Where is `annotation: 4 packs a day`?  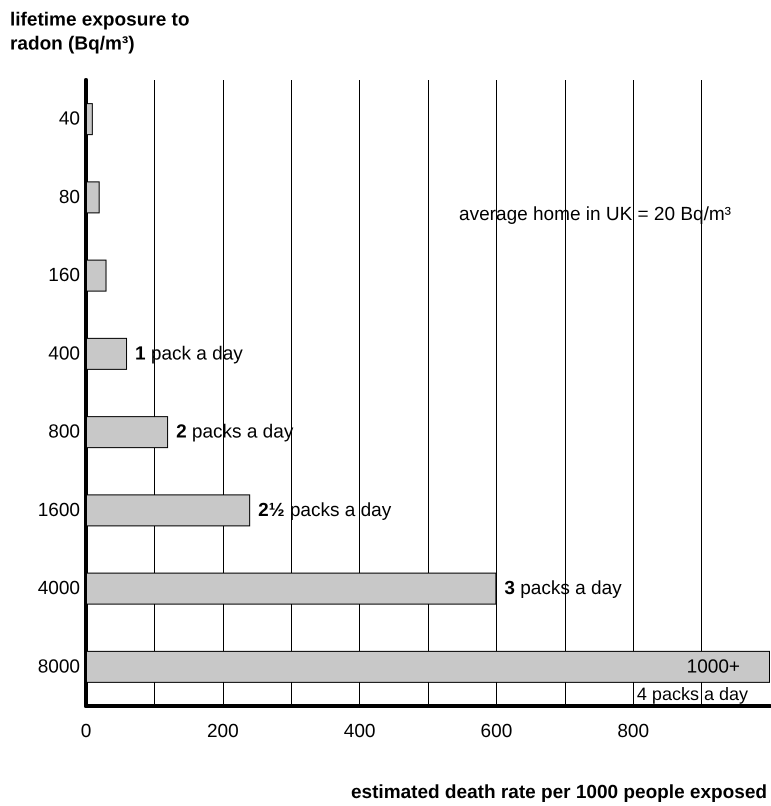
annotation: 4 packs a day is located at coordinates (692, 694).